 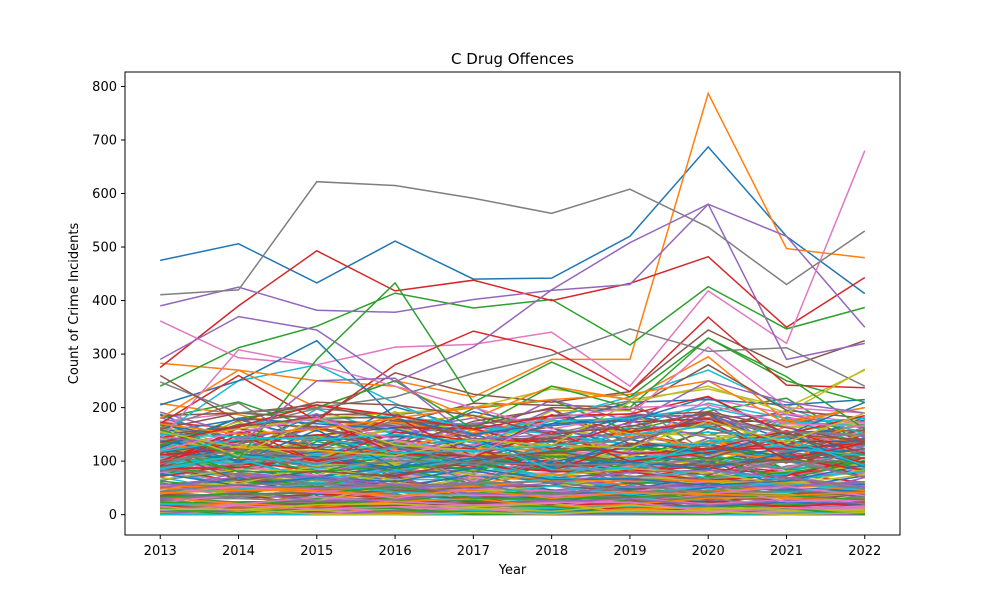 What do you see at coordinates (316, 551) in the screenshot?
I see `x-tick-label: 2015` at bounding box center [316, 551].